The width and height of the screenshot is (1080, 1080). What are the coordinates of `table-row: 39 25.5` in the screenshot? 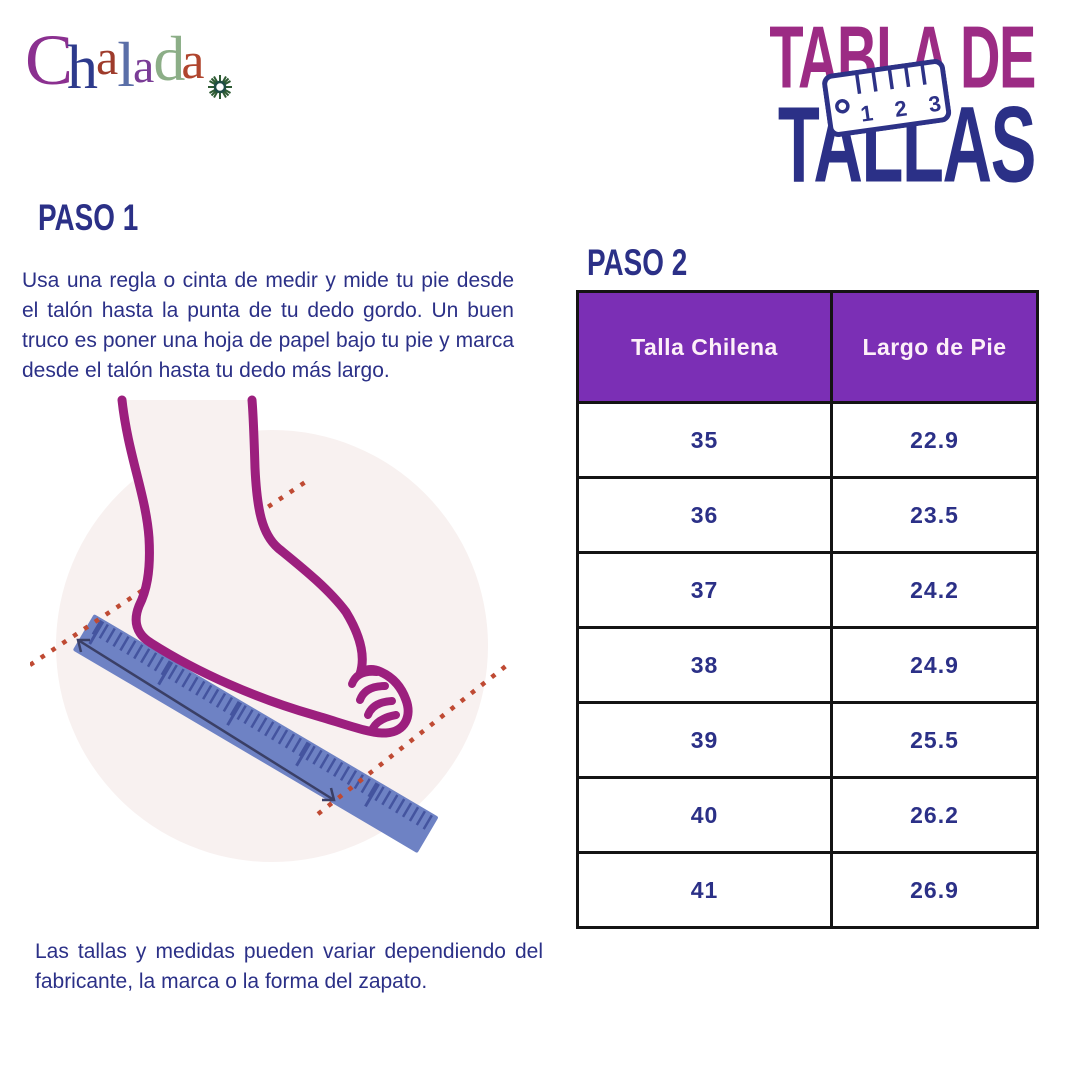 It's located at (807, 740).